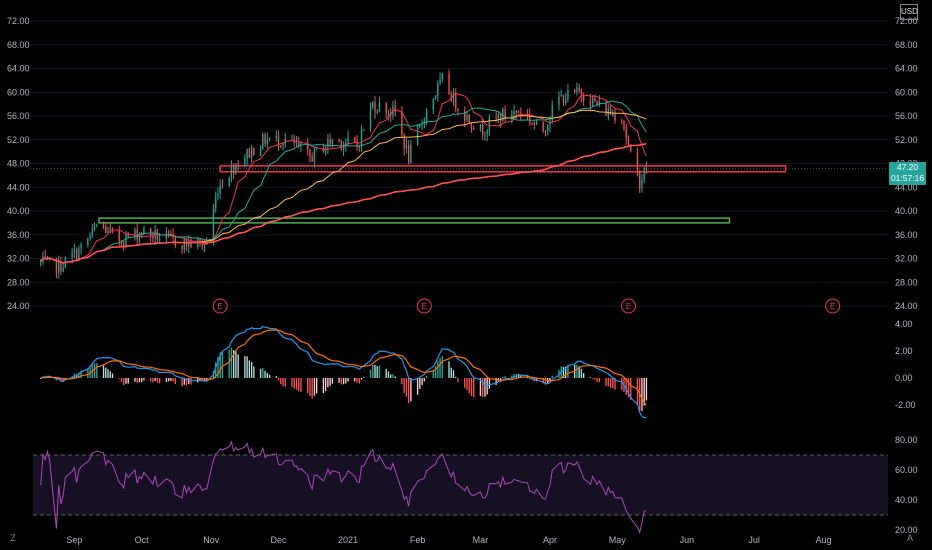 This screenshot has width=932, height=550. What do you see at coordinates (18, 164) in the screenshot?
I see `left-tick-label: 48.00` at bounding box center [18, 164].